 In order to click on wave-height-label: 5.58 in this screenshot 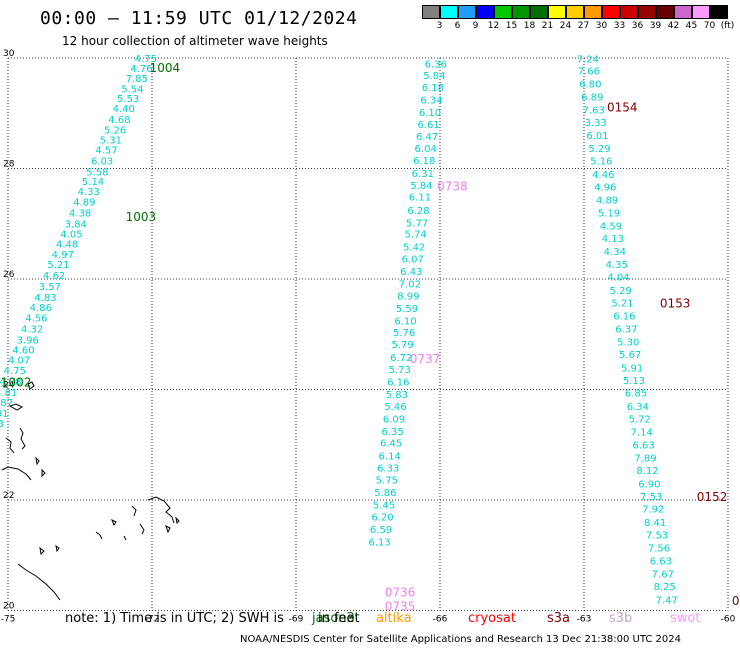, I will do `click(97, 173)`.